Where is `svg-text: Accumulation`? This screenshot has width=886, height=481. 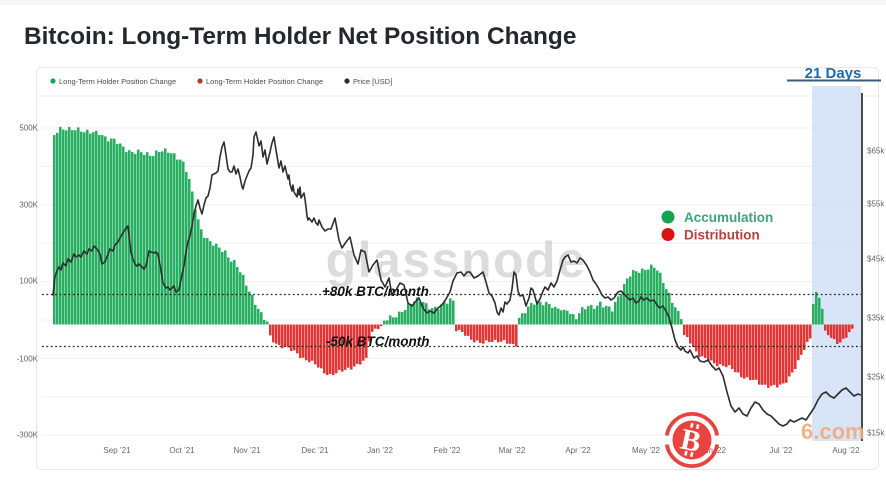
svg-text: Accumulation is located at coordinates (728, 217).